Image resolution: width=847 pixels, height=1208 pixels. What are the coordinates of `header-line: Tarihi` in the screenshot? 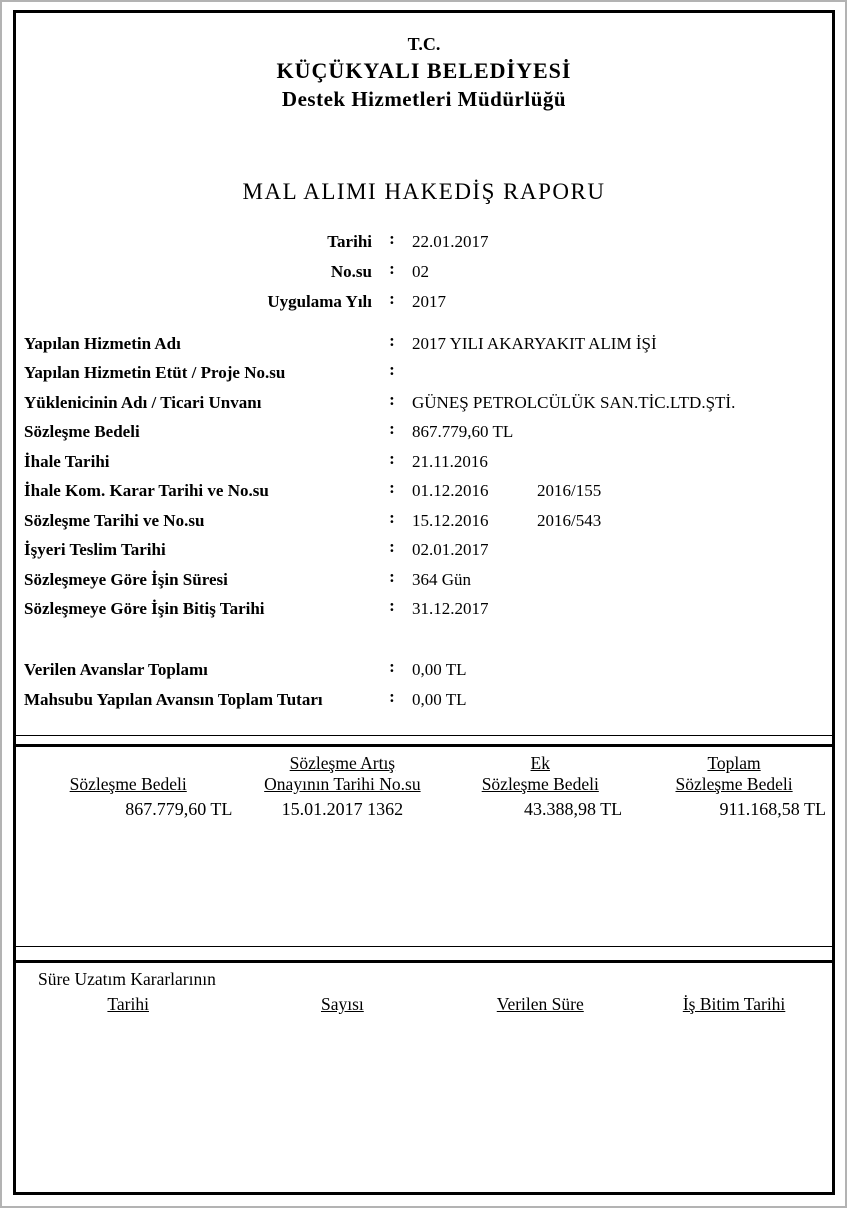 It's located at (128, 1004).